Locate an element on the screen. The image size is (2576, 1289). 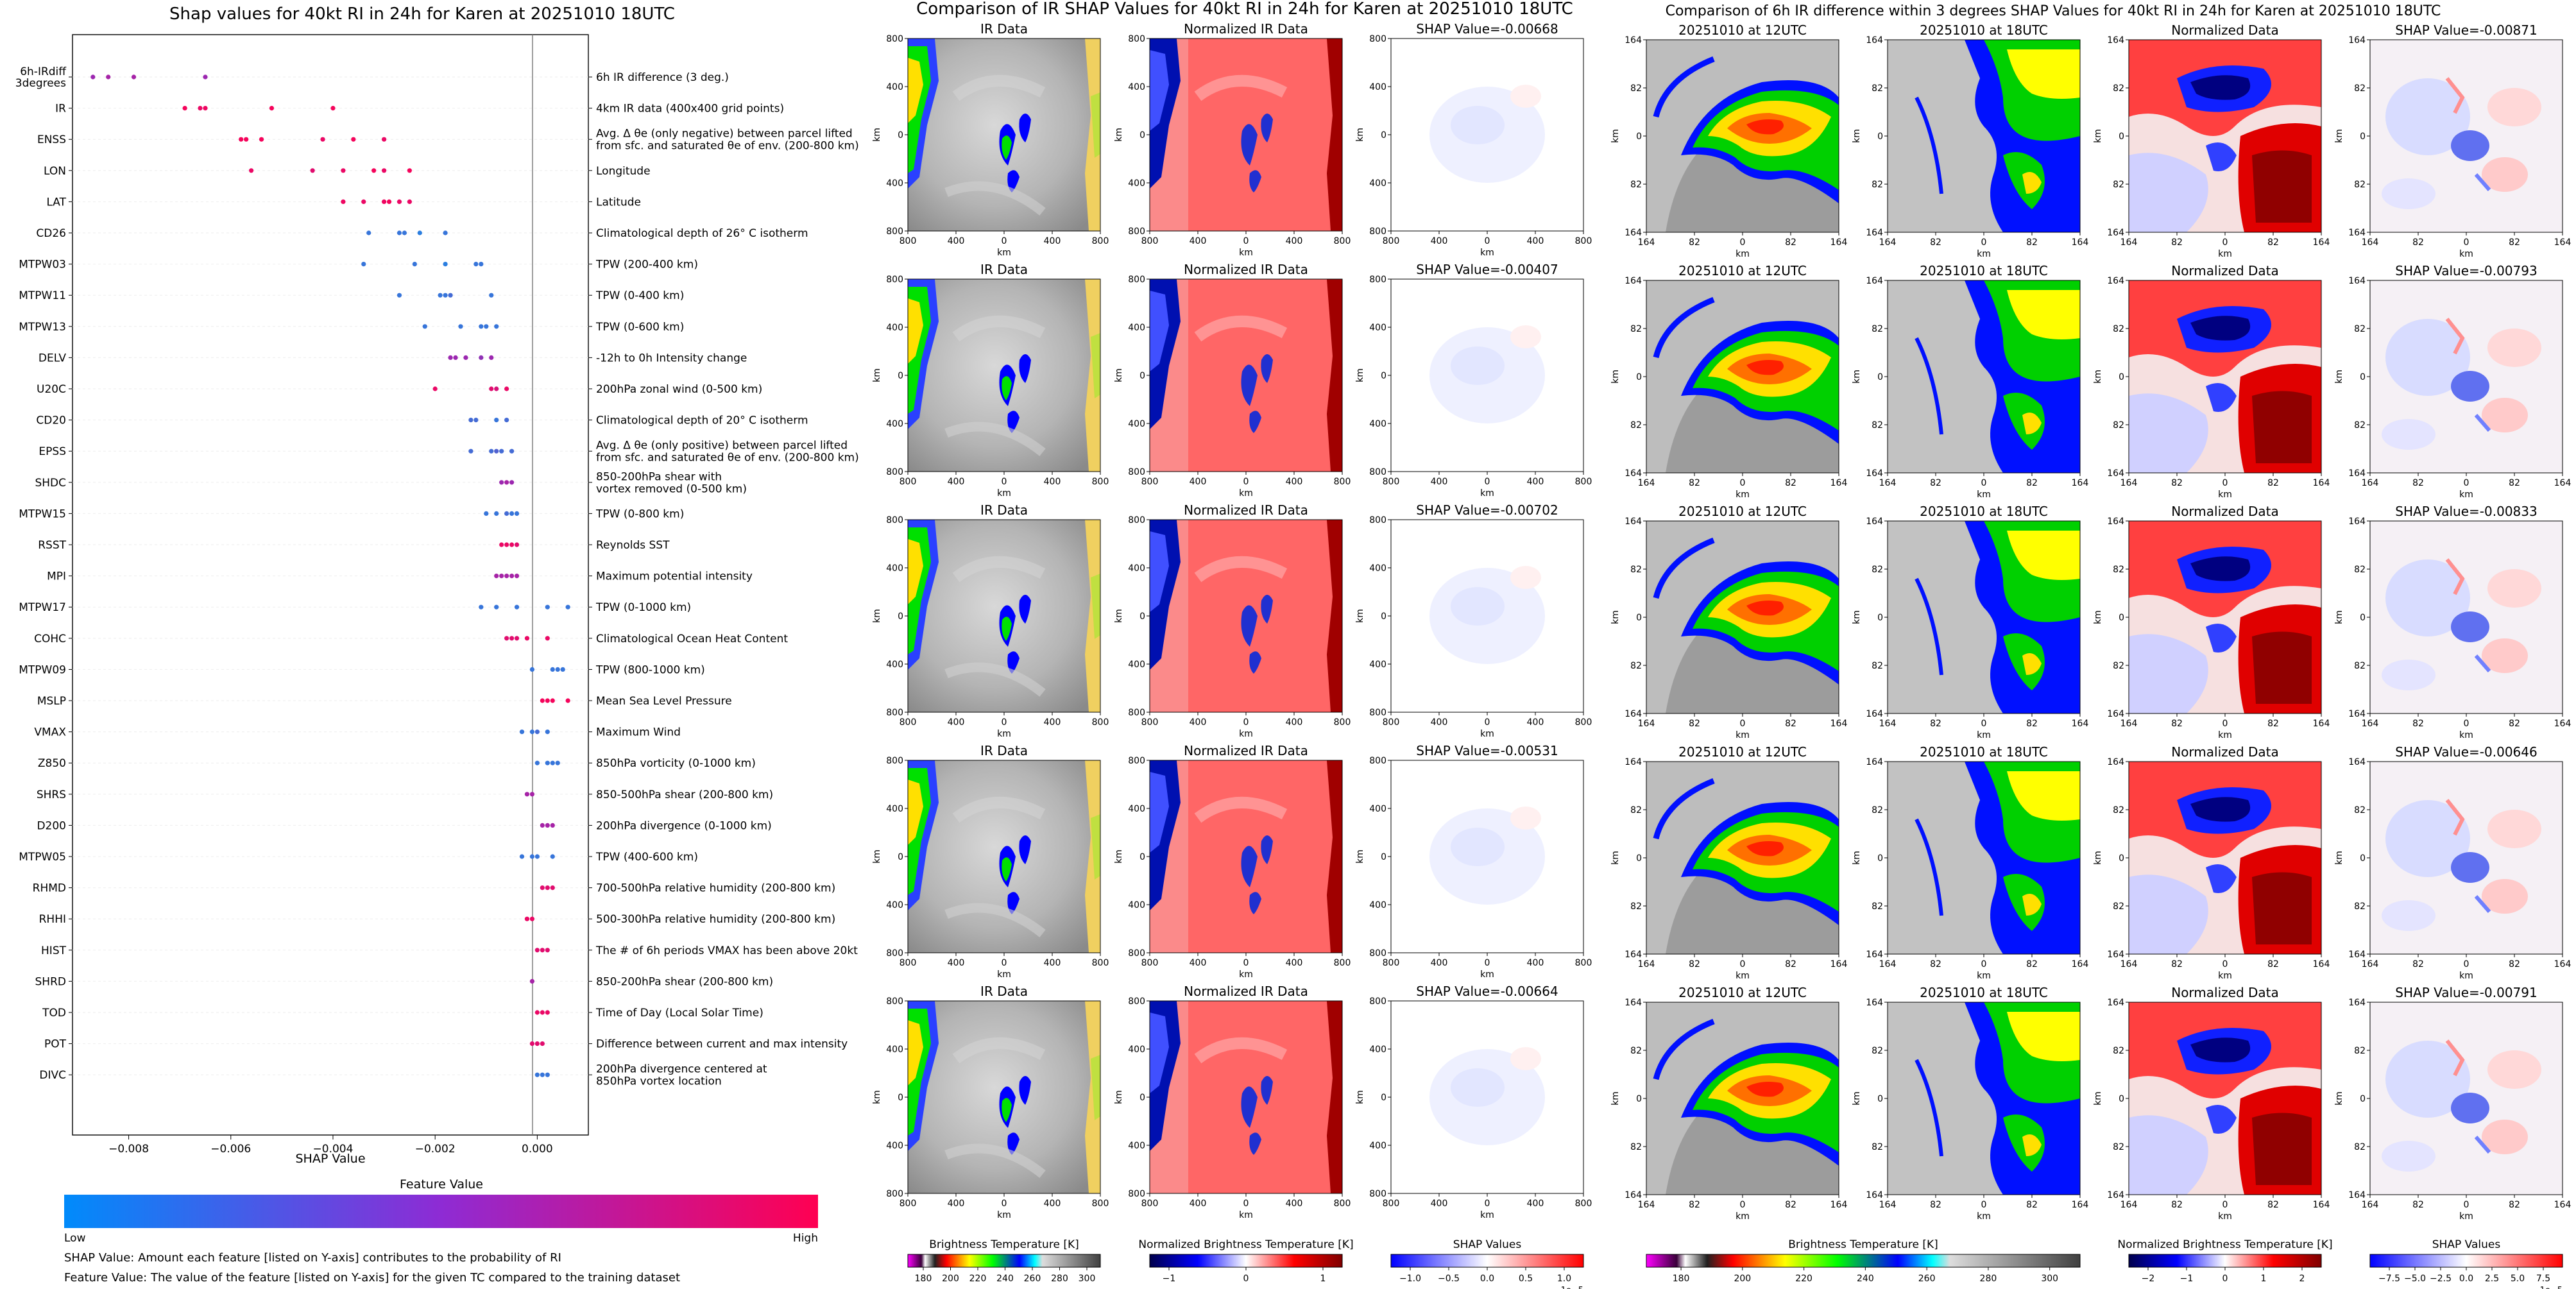
colorbar-tick-label: −1.0 is located at coordinates (1410, 1279).